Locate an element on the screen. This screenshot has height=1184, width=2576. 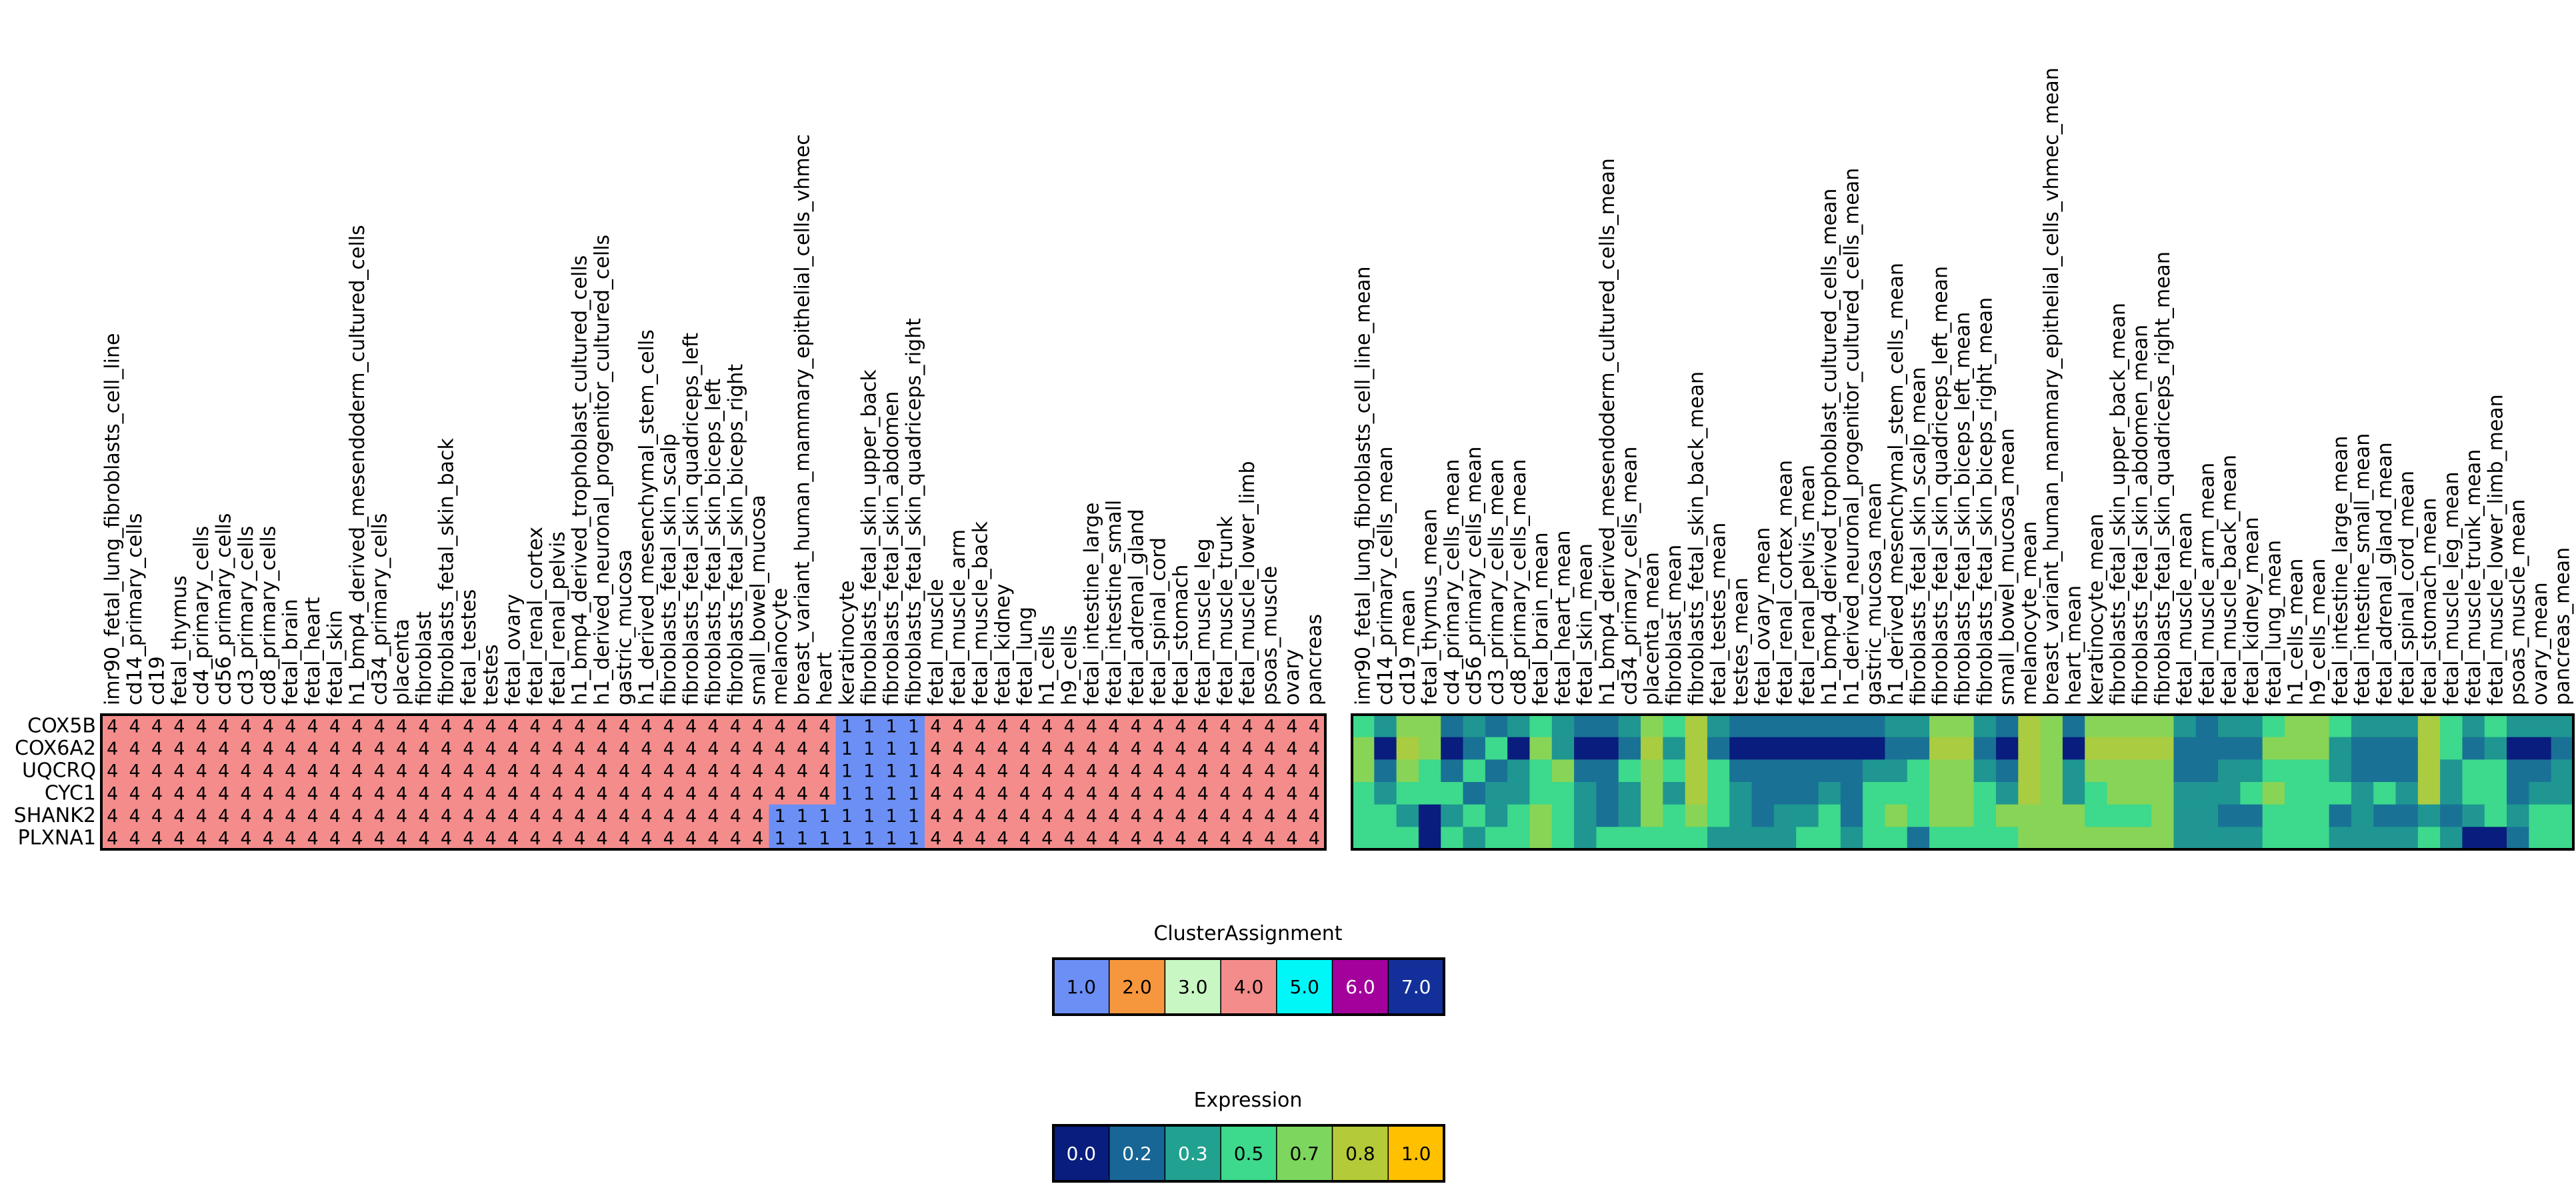
column-label: fetal_brain_mean is located at coordinates (1541, 618).